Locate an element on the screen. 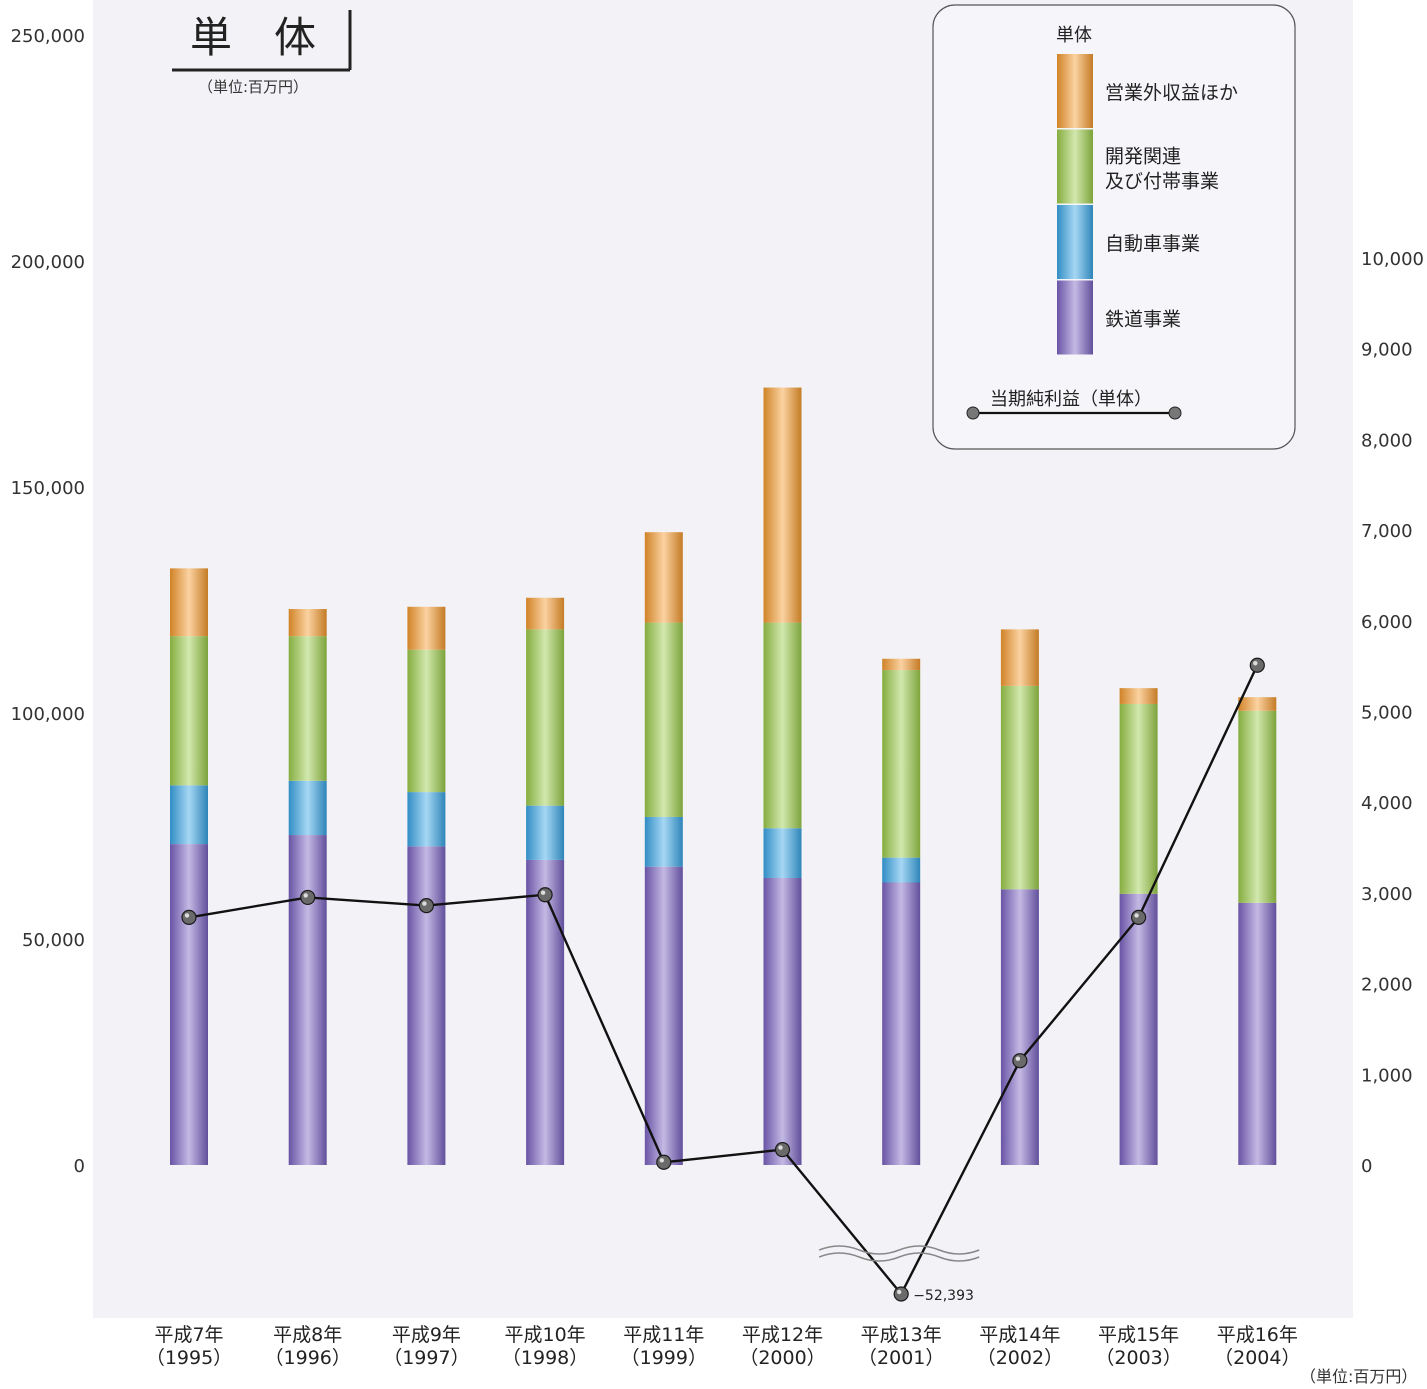 The image size is (1427, 1389). right-tick-label: 9,000 is located at coordinates (1387, 350).